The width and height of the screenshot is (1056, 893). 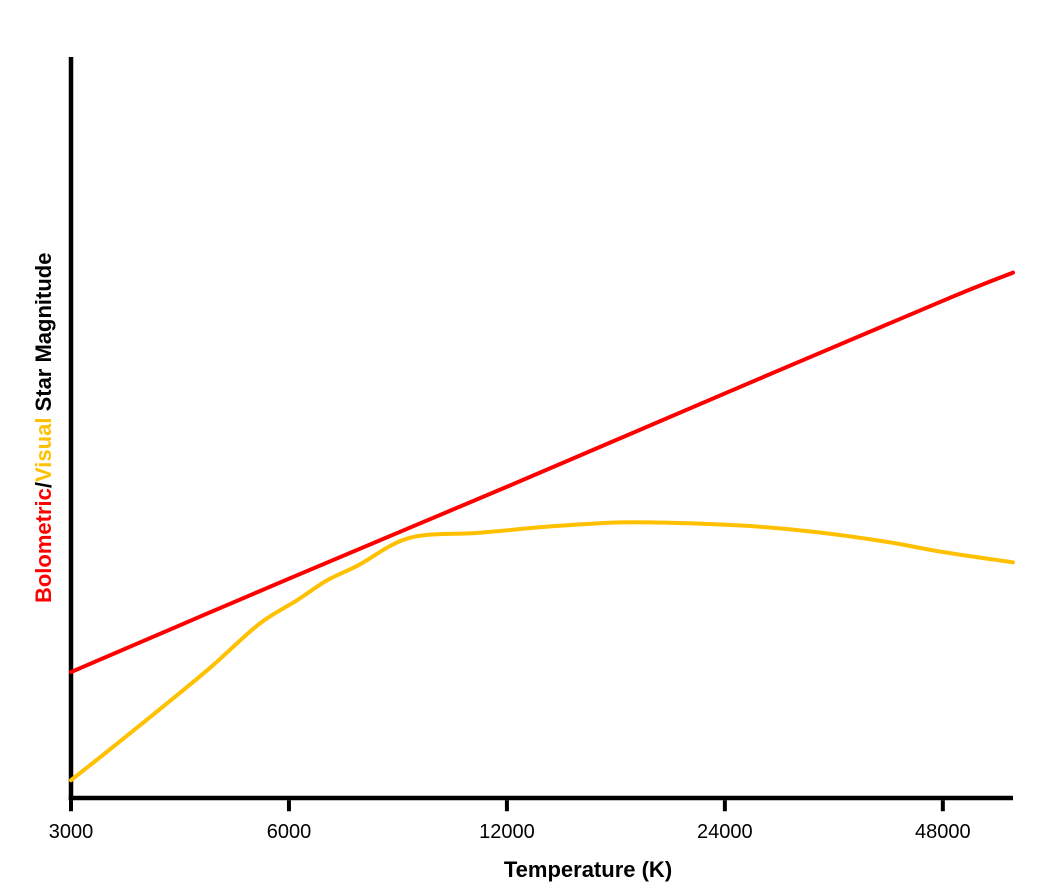 I want to click on y-axis-label-rest: Star Magnitude, so click(x=43, y=335).